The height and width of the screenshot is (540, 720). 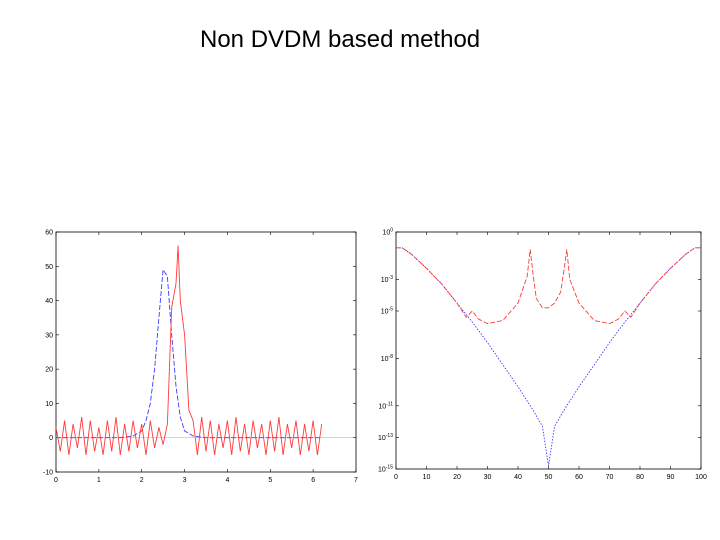 I want to click on y-tick-label: 10⁻¹³, so click(x=385, y=437).